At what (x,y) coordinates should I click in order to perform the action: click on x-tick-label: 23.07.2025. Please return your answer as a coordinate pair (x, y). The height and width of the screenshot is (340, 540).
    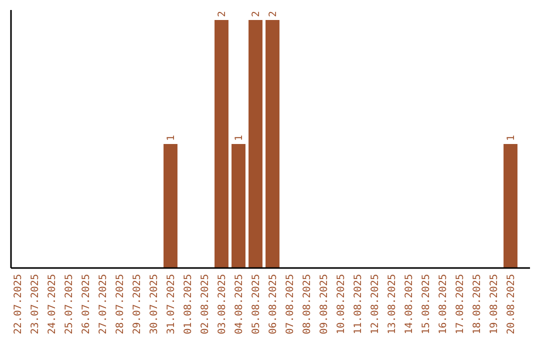
    Looking at the image, I should click on (35, 304).